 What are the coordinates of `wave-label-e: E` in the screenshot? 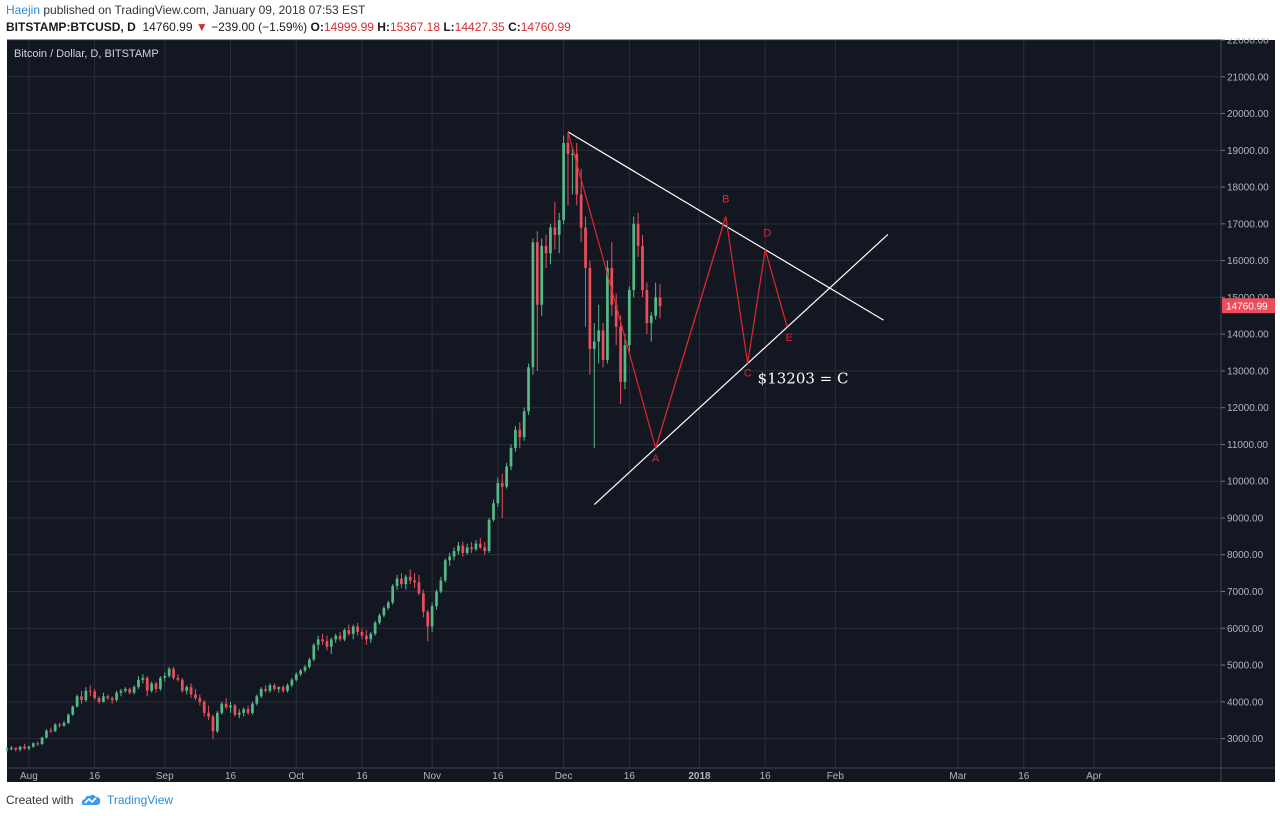 It's located at (788, 338).